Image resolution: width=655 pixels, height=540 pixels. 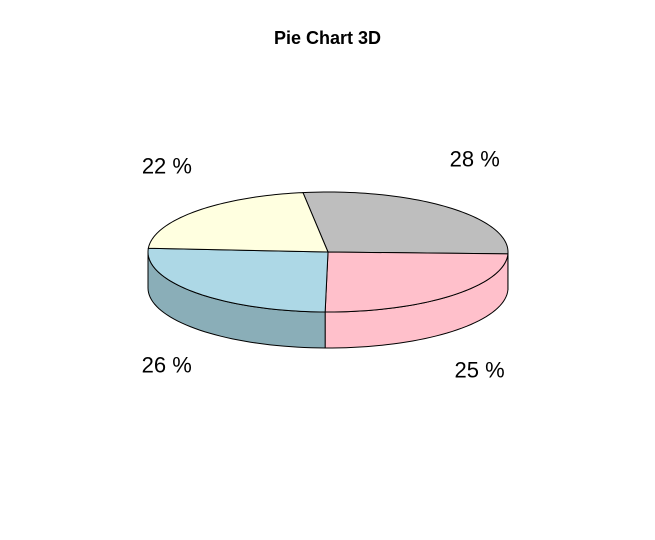 What do you see at coordinates (167, 365) in the screenshot?
I see `pie-slice-label-2: 26 %` at bounding box center [167, 365].